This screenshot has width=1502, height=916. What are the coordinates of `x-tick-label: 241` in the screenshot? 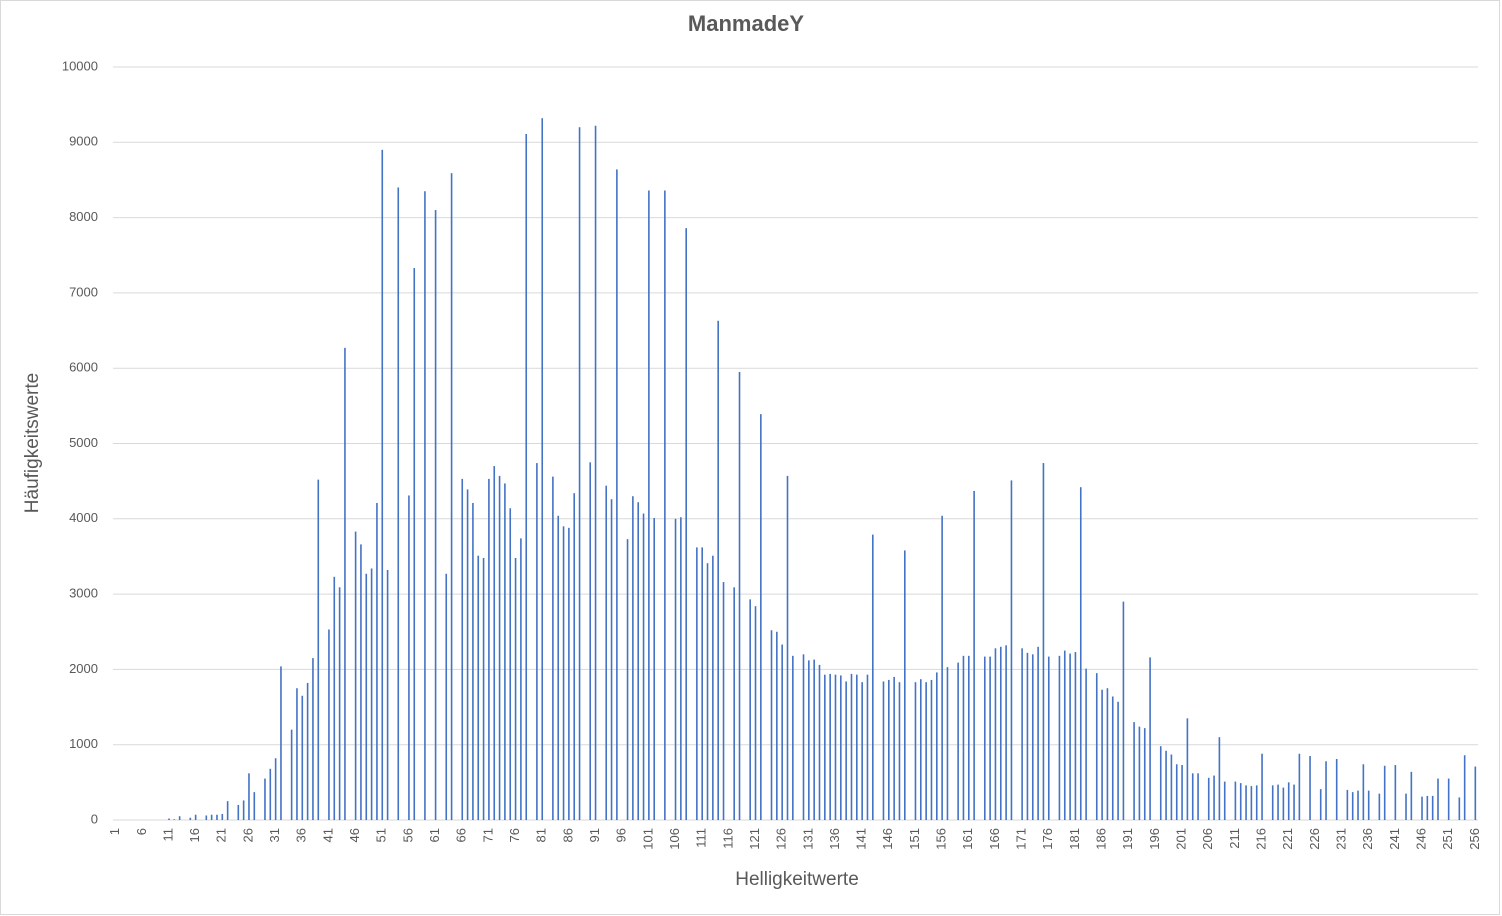 It's located at (1394, 839).